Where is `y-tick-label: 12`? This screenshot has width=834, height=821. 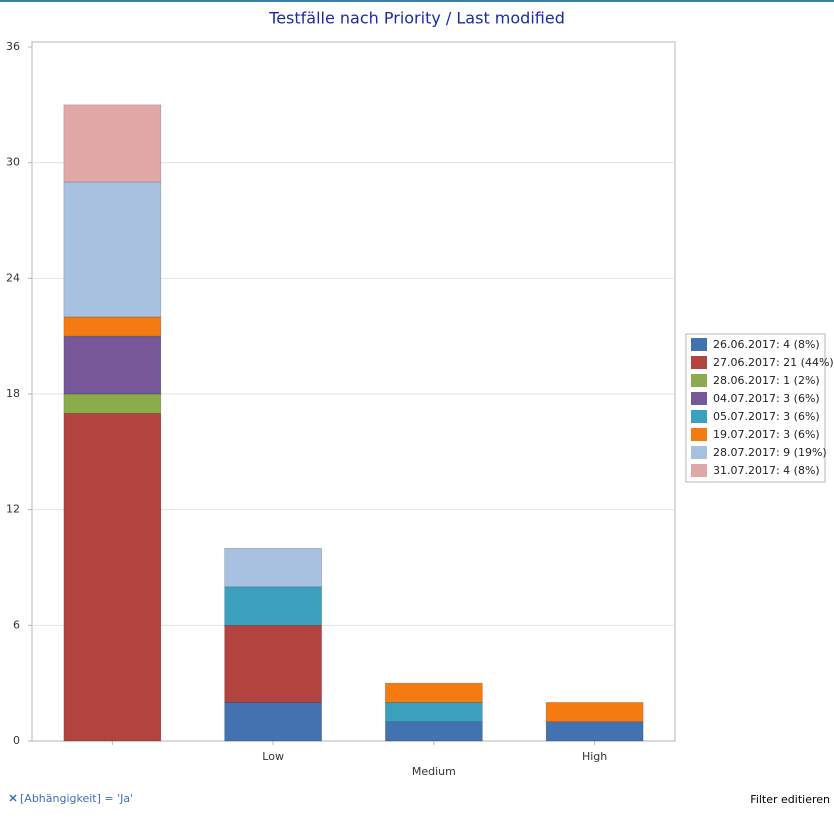
y-tick-label: 12 is located at coordinates (13, 509).